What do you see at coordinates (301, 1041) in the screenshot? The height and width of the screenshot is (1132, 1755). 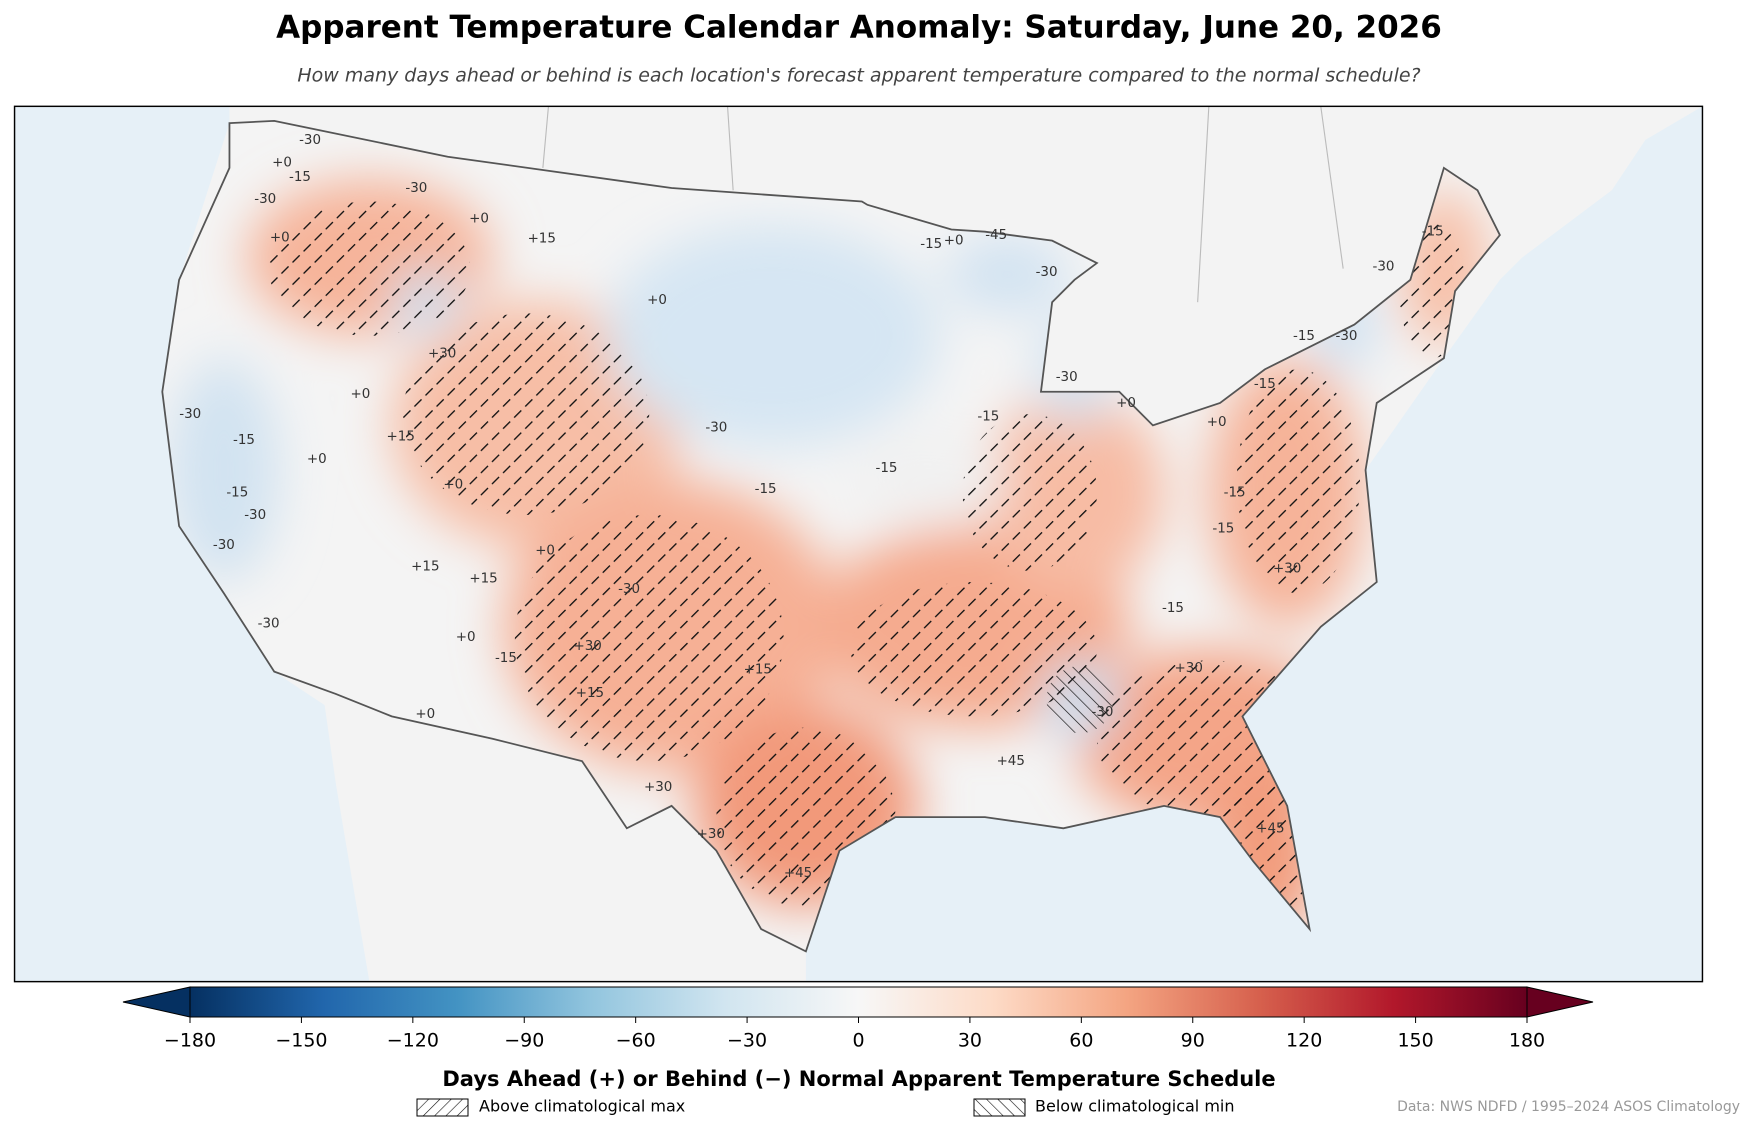 I see `colorbar-tick-label: −150` at bounding box center [301, 1041].